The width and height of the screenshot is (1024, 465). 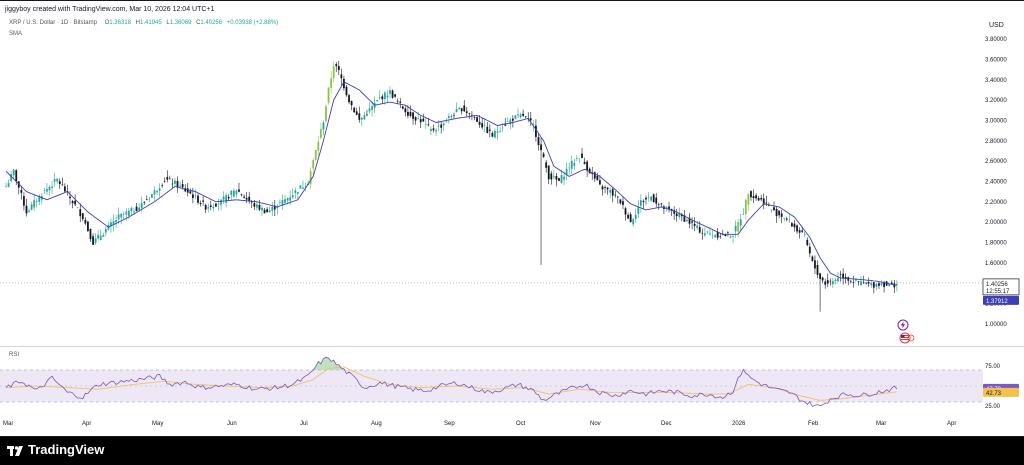 What do you see at coordinates (15, 34) in the screenshot?
I see `sma-legend: SMA` at bounding box center [15, 34].